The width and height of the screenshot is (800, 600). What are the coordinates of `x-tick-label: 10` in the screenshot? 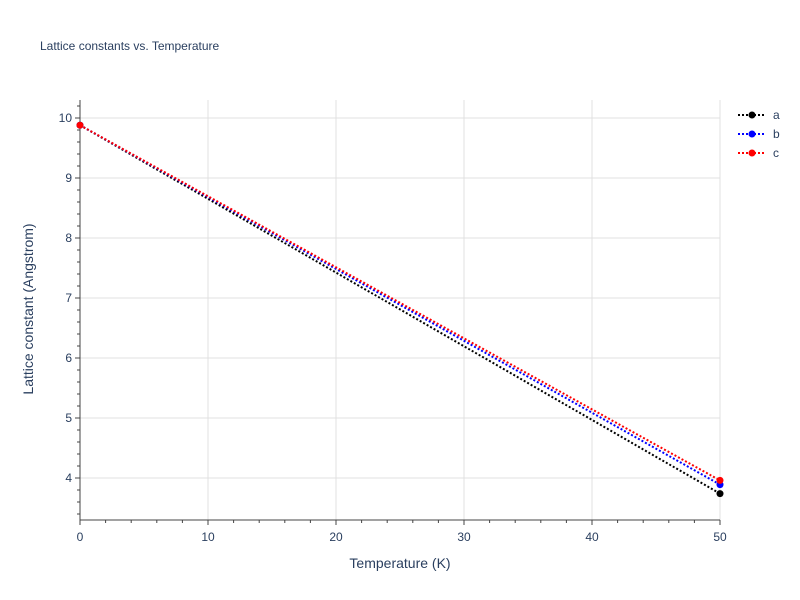 It's located at (208, 537).